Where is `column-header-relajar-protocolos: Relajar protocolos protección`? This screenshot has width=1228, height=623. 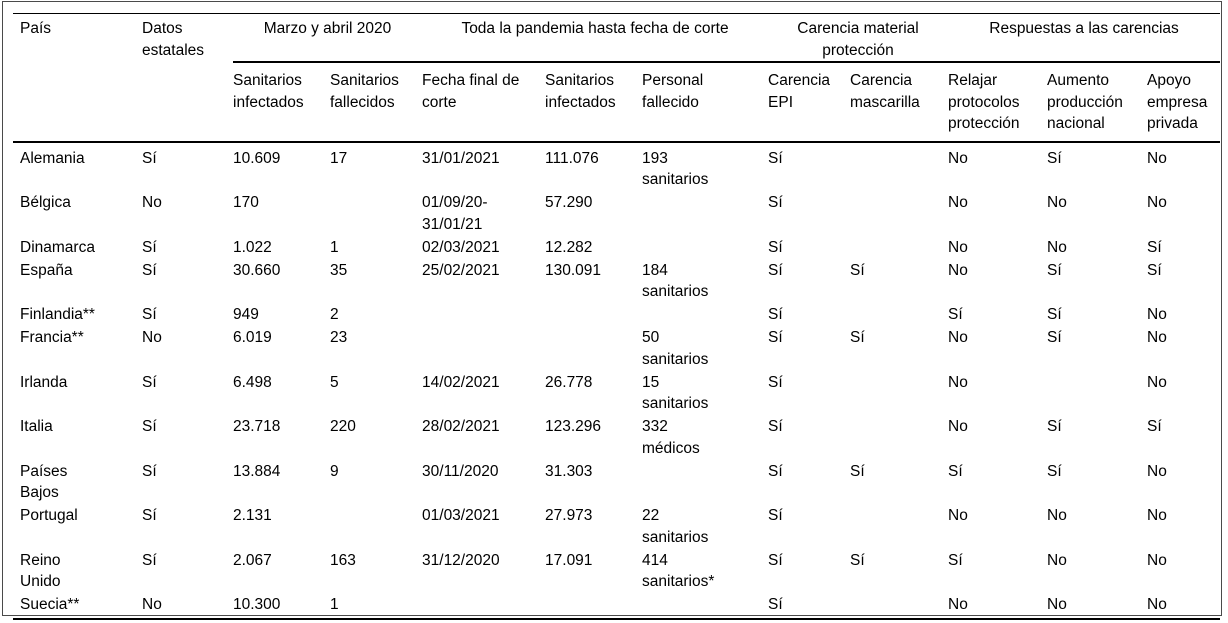 column-header-relajar-protocolos: Relajar protocolos protección is located at coordinates (998, 102).